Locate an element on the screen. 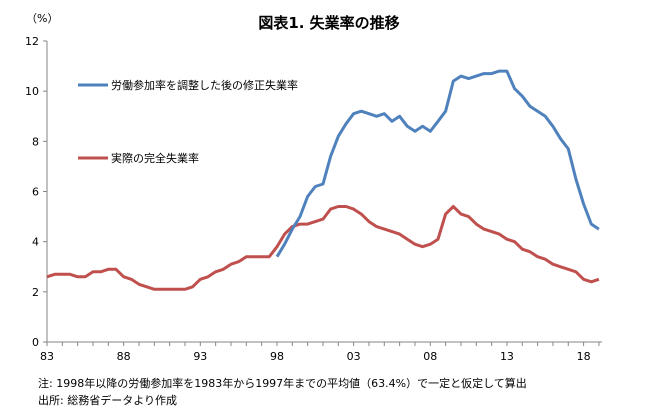  y-tick-label: 6 is located at coordinates (35, 192).